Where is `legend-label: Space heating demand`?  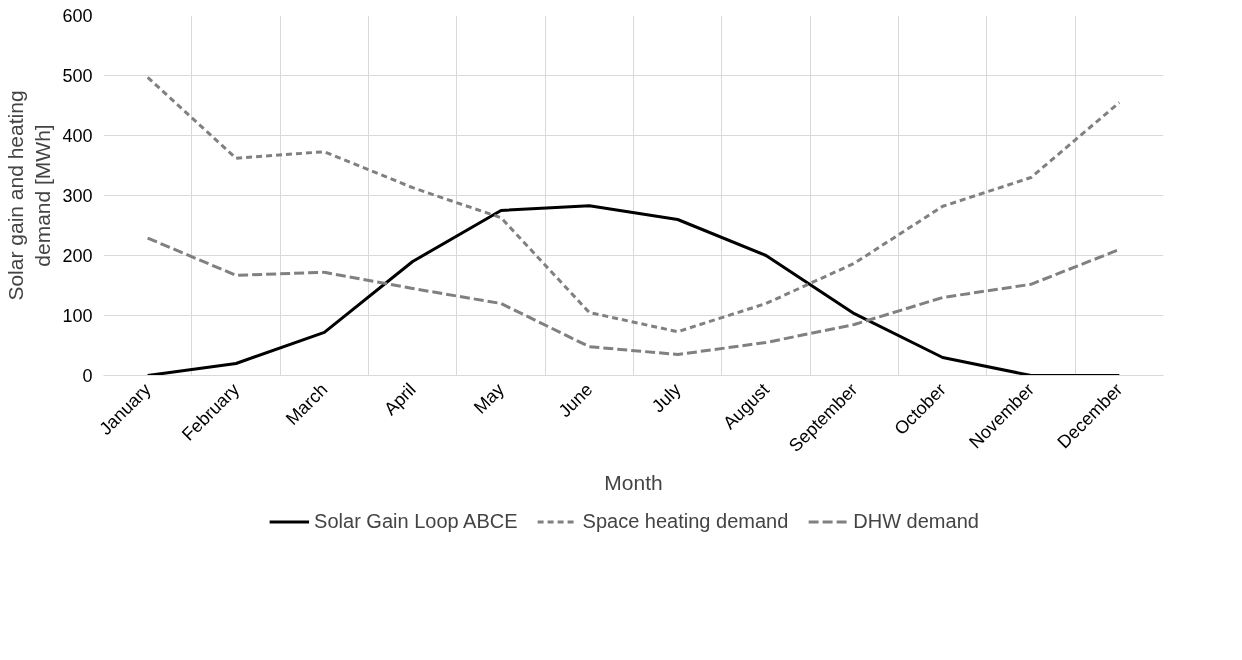
legend-label: Space heating demand is located at coordinates (685, 521).